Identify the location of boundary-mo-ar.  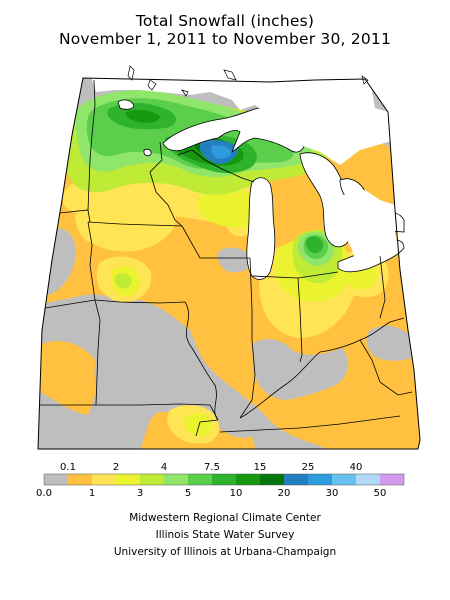
(157, 412).